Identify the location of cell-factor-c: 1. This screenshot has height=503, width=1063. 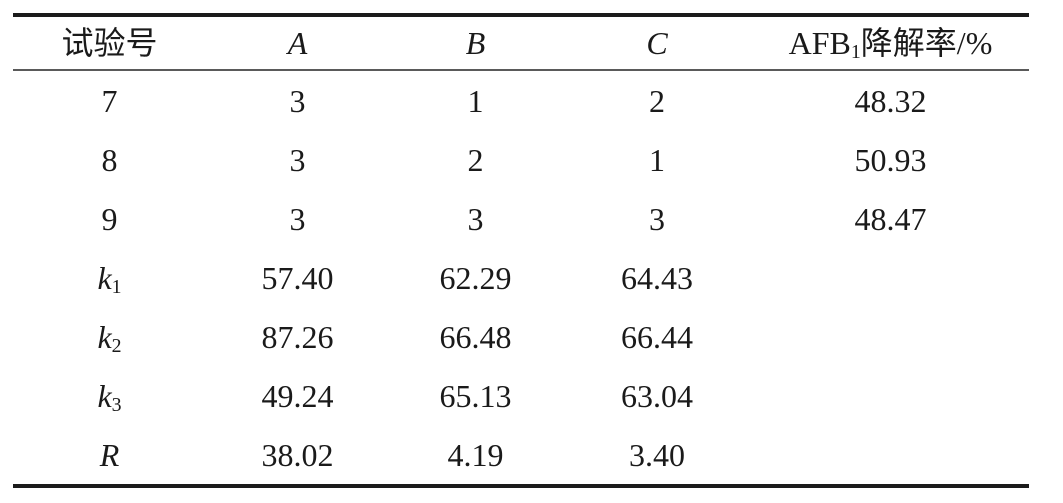
(657, 159).